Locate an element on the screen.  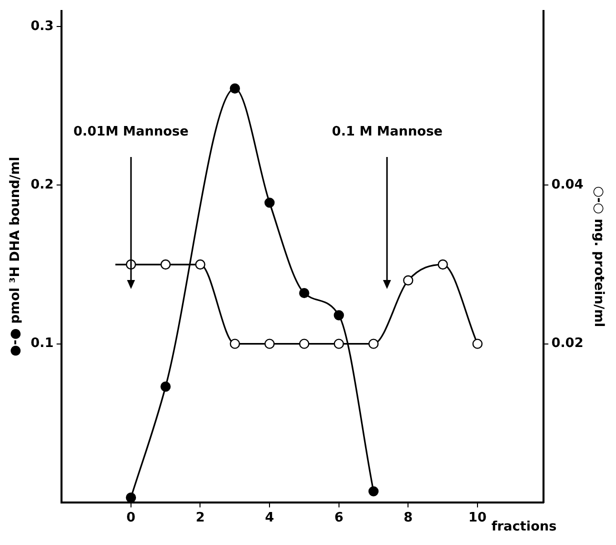
x-tick-label: 2 is located at coordinates (200, 518).